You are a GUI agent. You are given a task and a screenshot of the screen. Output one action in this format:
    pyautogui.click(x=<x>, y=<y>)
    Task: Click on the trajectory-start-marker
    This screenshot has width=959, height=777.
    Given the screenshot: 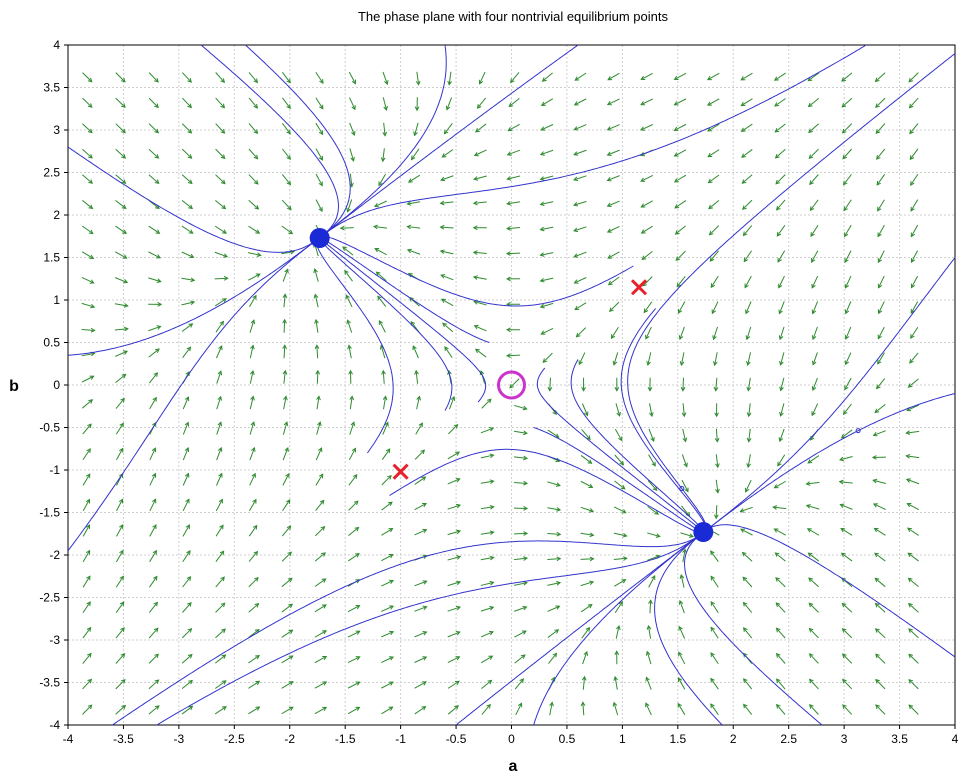 What is the action you would take?
    pyautogui.click(x=858, y=431)
    